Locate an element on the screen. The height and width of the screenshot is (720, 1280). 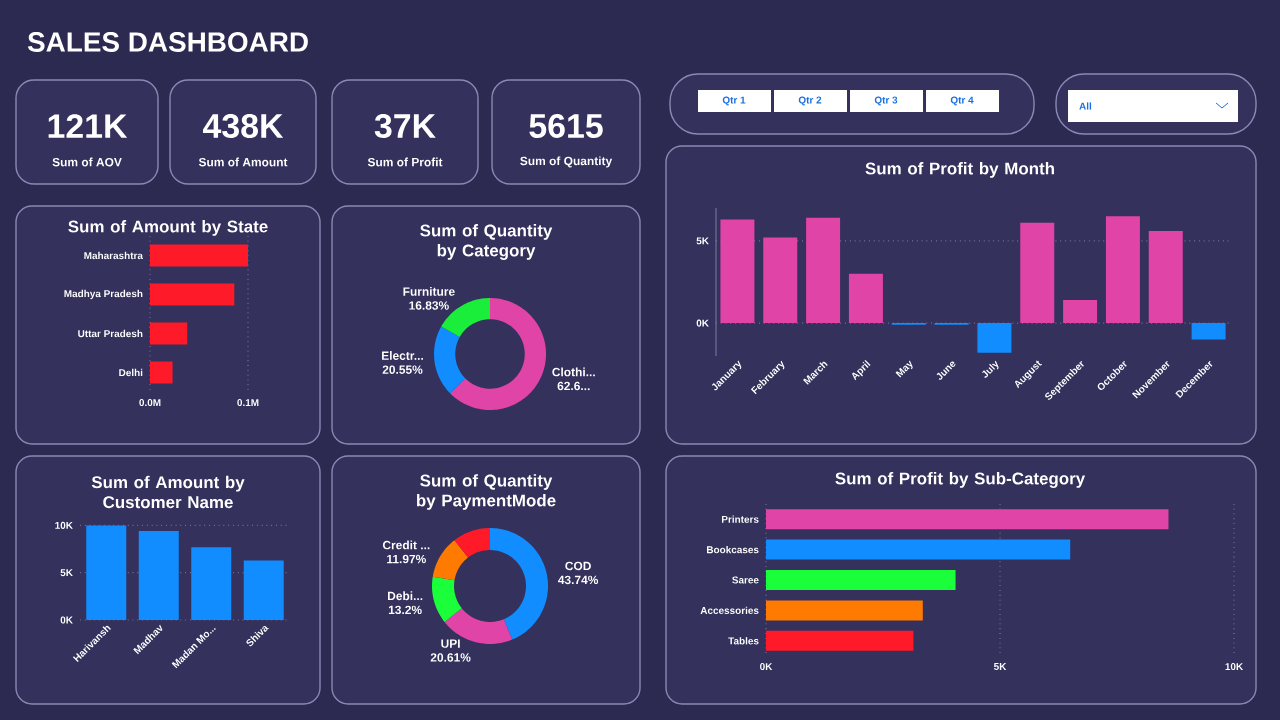
text: 5615 is located at coordinates (566, 126).